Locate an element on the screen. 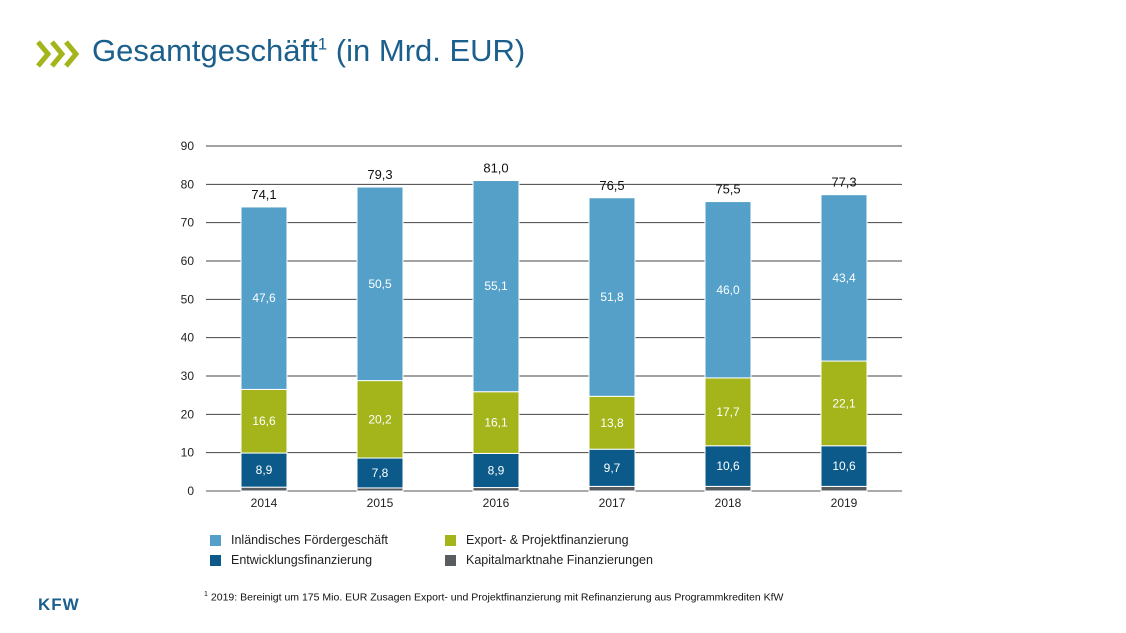  y-tick-label: 30 is located at coordinates (188, 376).